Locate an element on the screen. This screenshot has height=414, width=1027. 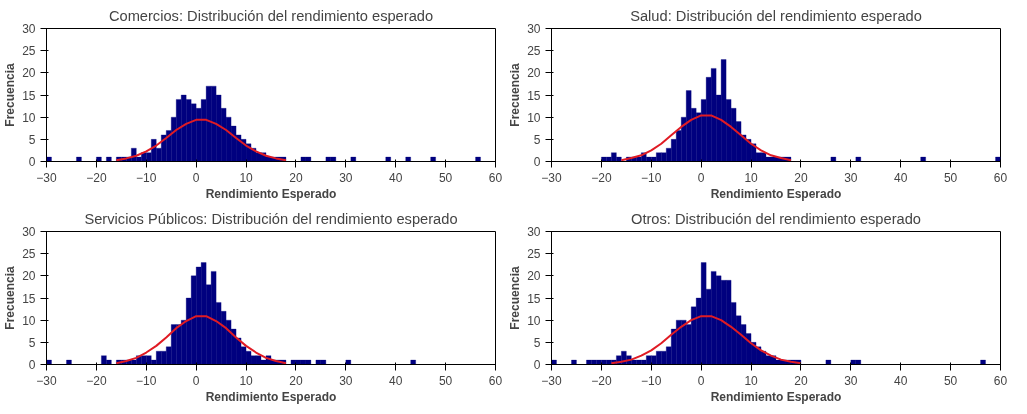
chart-title: Comercios: Distribución del rendimiento esperado is located at coordinates (271, 15).